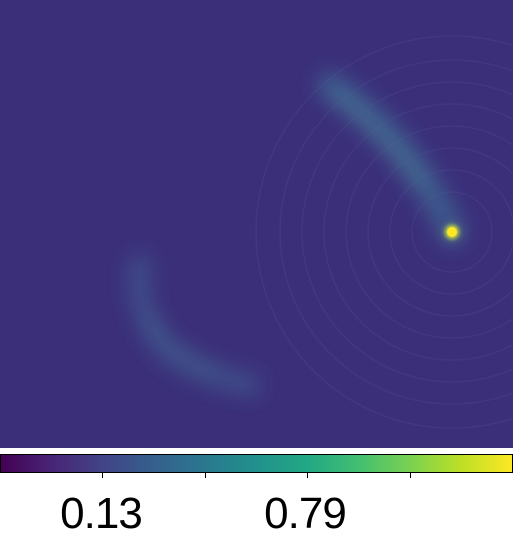 Image resolution: width=513 pixels, height=537 pixels. Describe the element at coordinates (101, 513) in the screenshot. I see `colorbar-tick-label: 0.13` at that location.